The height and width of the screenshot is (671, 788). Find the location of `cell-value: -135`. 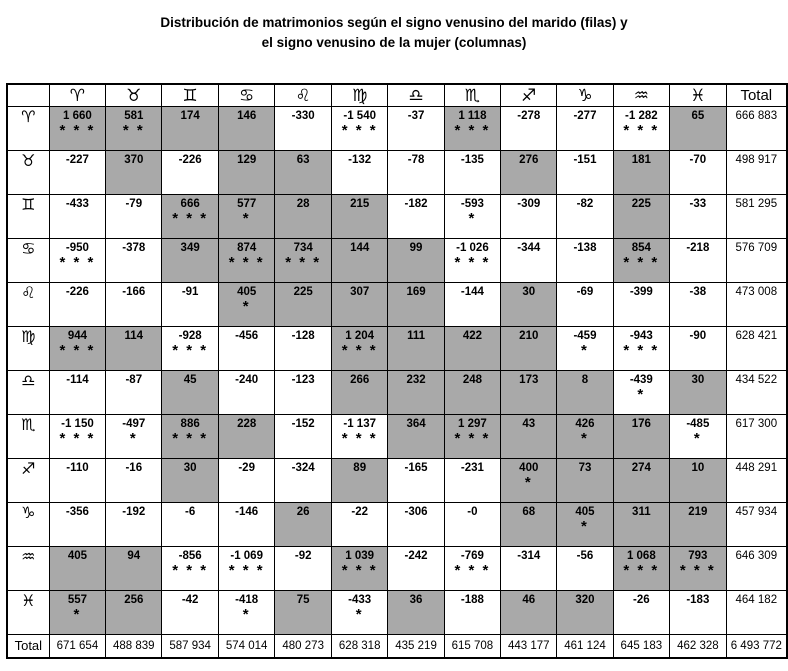

cell-value: -135 is located at coordinates (472, 159).